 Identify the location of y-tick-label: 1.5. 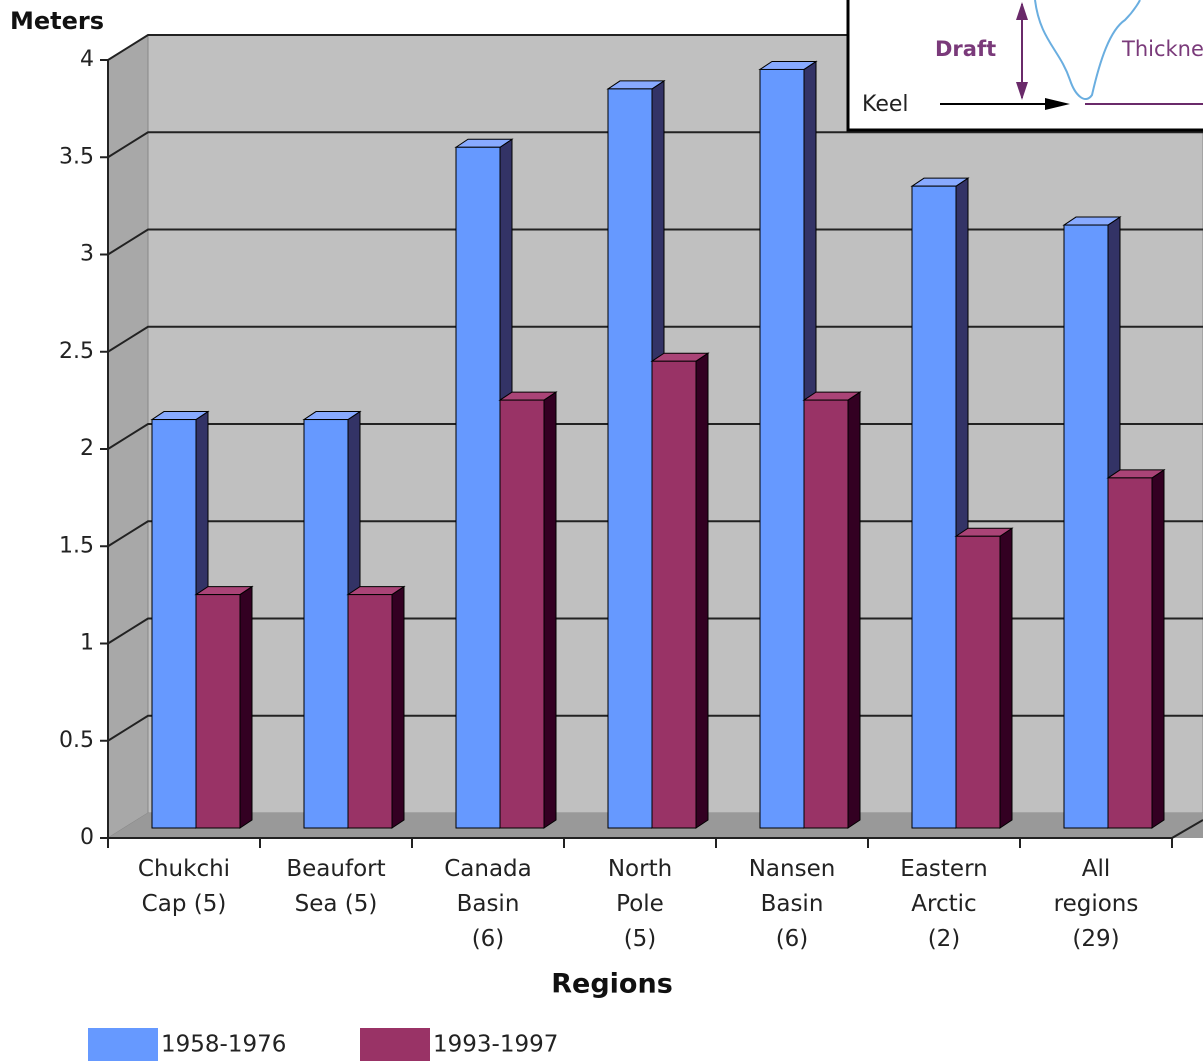
(76, 545).